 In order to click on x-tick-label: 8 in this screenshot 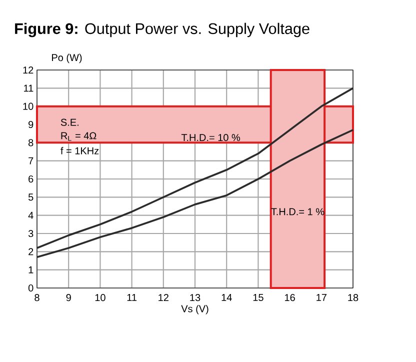, I will do `click(37, 298)`.